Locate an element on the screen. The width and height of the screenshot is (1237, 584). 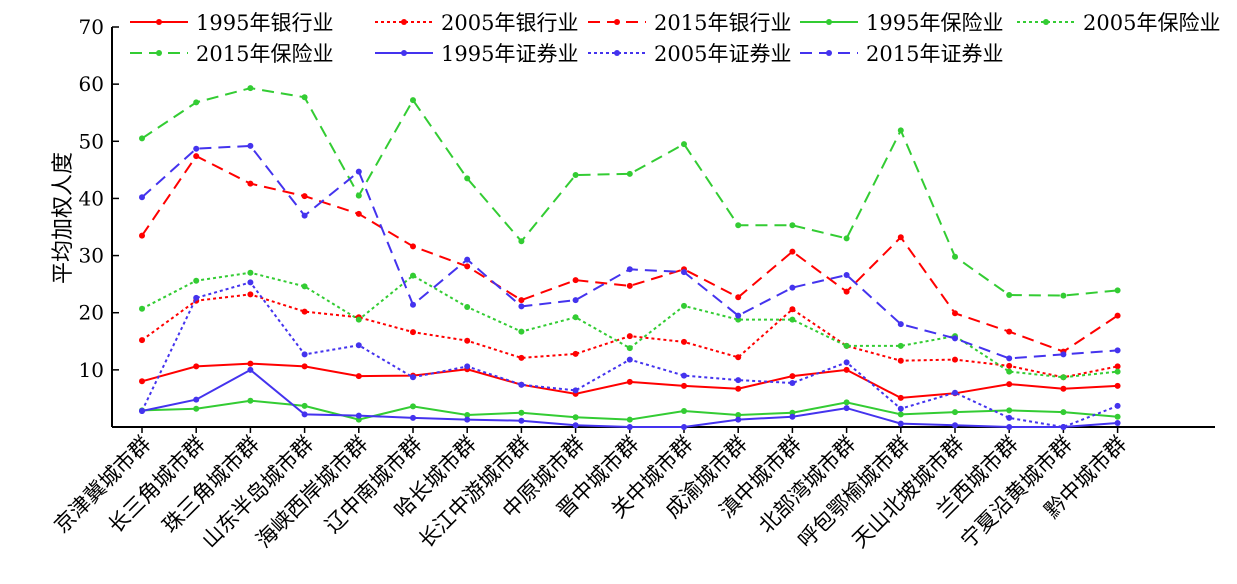
legend-item: 2015年证券业 is located at coordinates (901, 54).